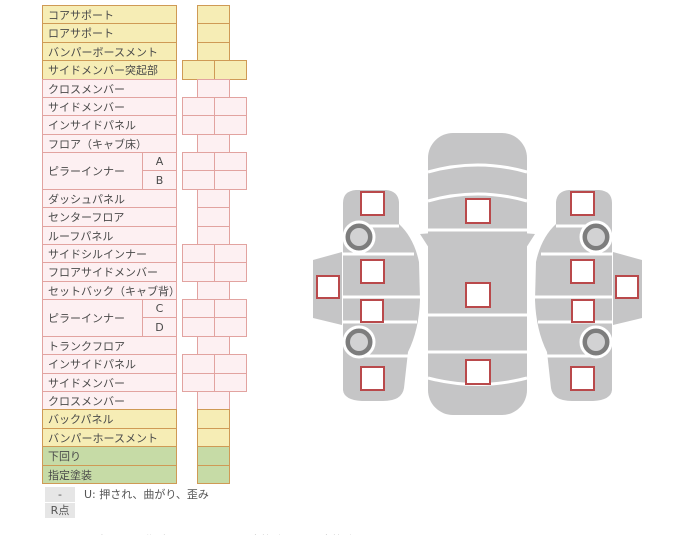  I want to click on damage-marker-left-rear-fender, so click(372, 378).